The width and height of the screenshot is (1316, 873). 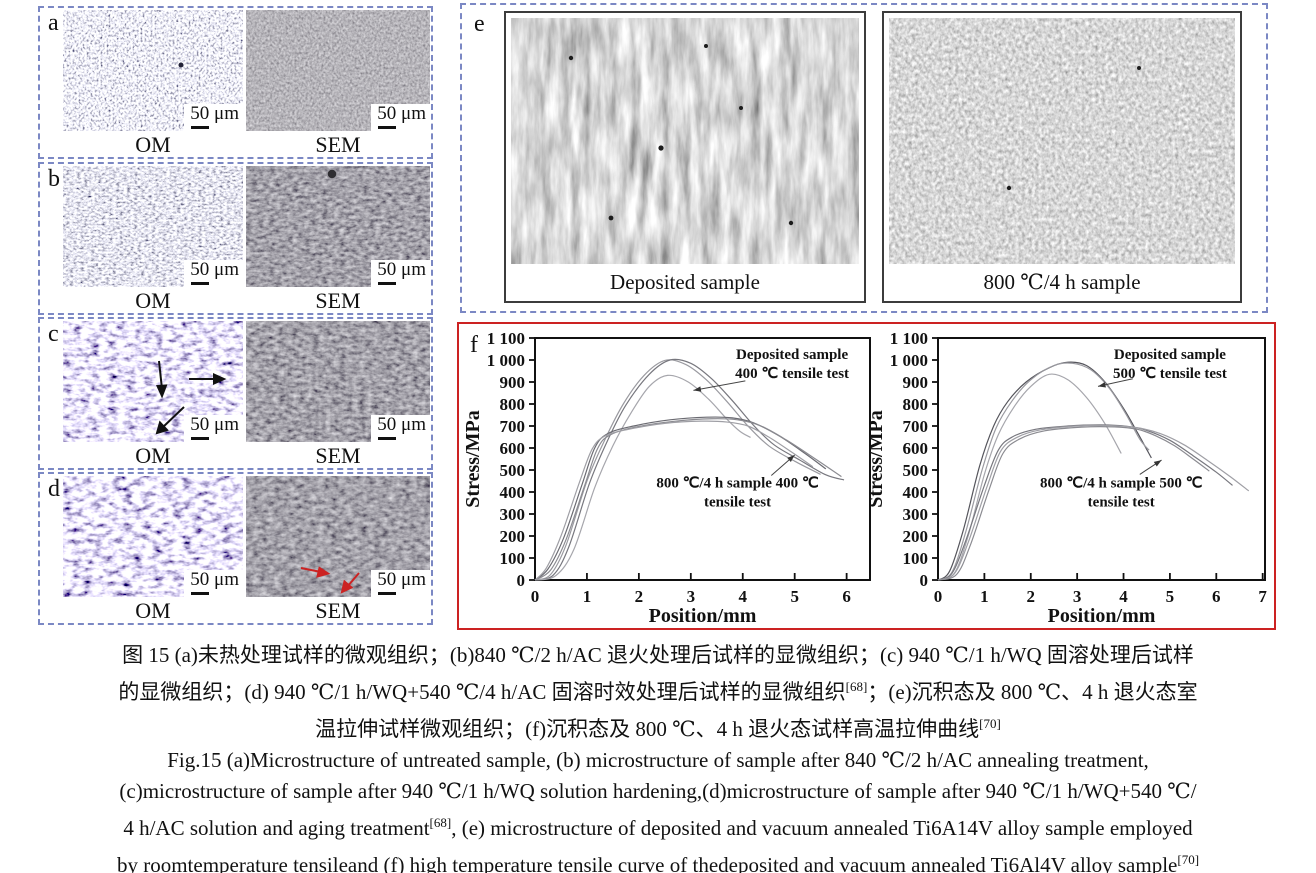 I want to click on micrograph-a-sem: 50 μm, so click(x=338, y=70).